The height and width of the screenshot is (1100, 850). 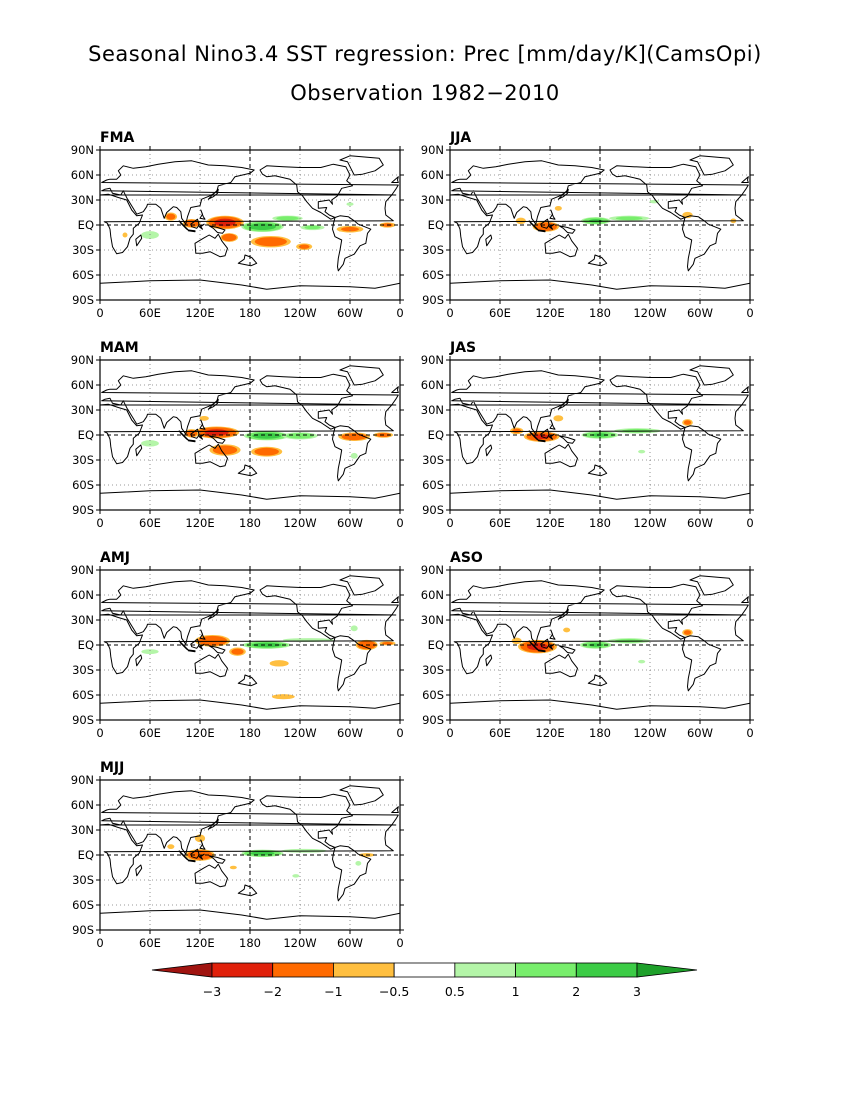 What do you see at coordinates (115, 558) in the screenshot?
I see `panel-title: AMJ` at bounding box center [115, 558].